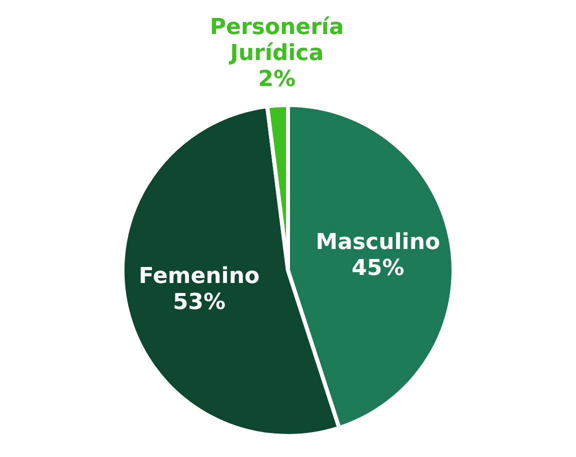  I want to click on data-label: 53%, so click(199, 303).